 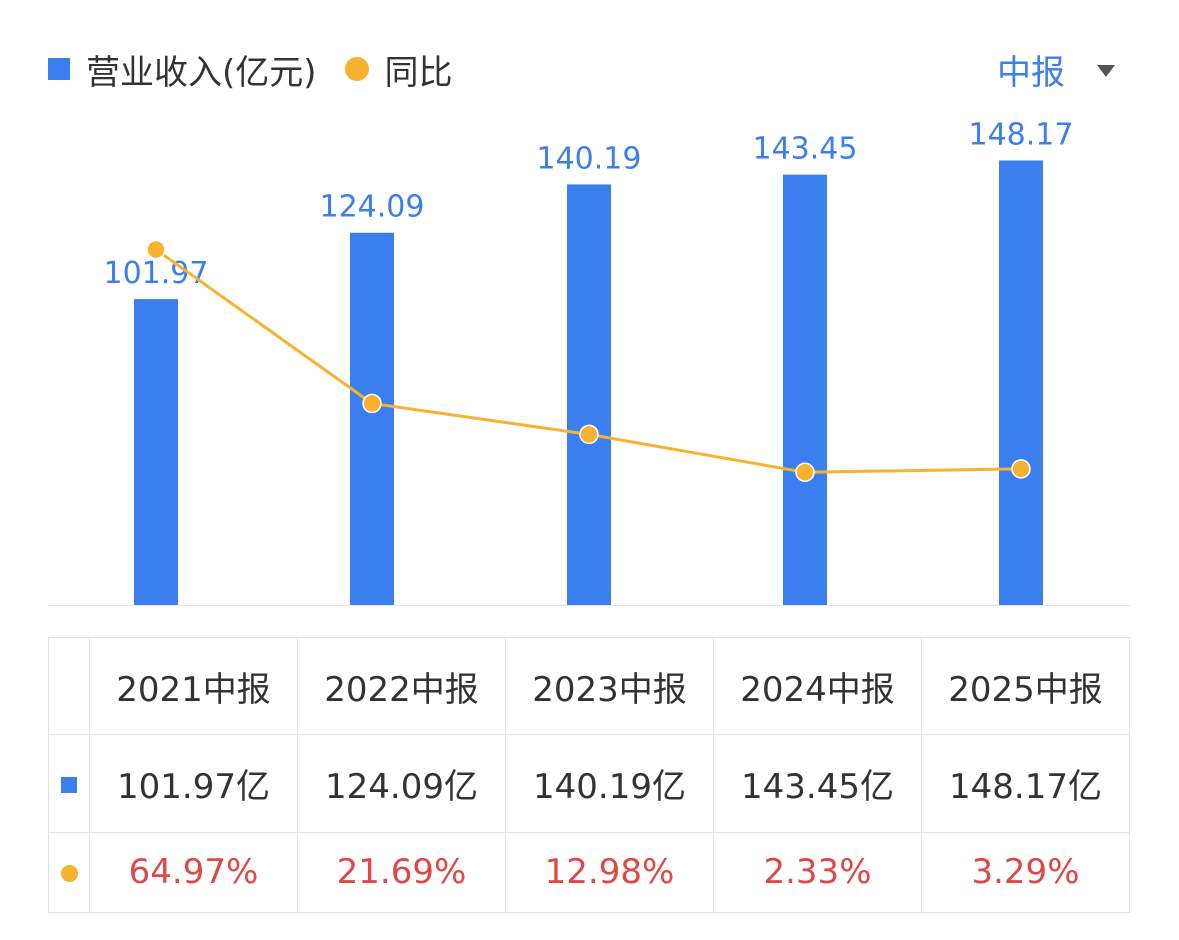 I want to click on table-header-row: 2021中报 2022中报 2023中报 2024中报 2025中报, so click(x=589, y=686).